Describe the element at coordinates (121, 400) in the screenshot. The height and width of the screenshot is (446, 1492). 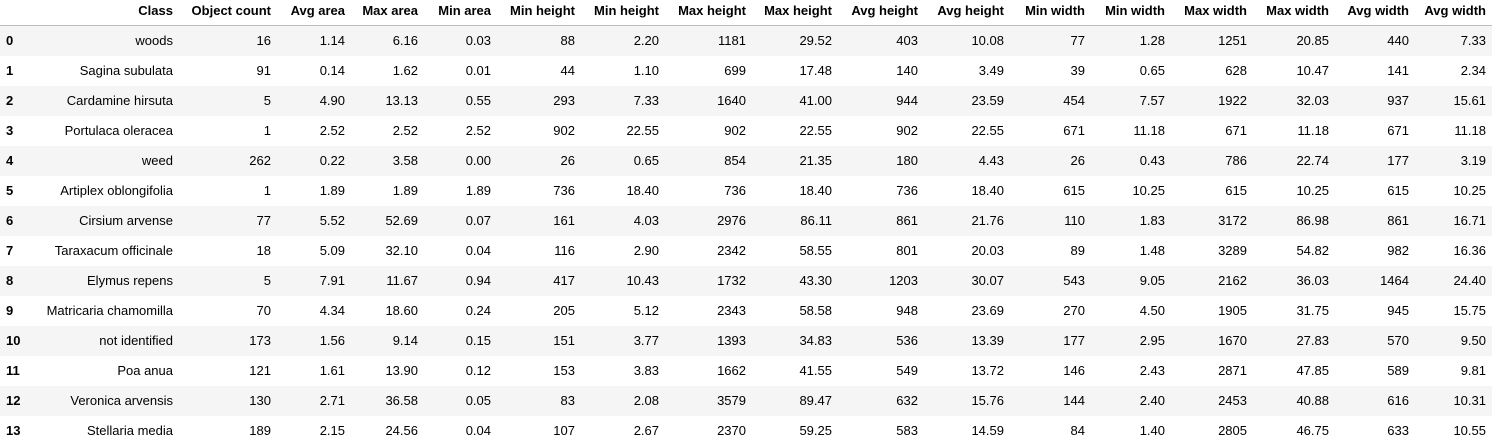
I see `table-cell: Veronica arvensis` at that location.